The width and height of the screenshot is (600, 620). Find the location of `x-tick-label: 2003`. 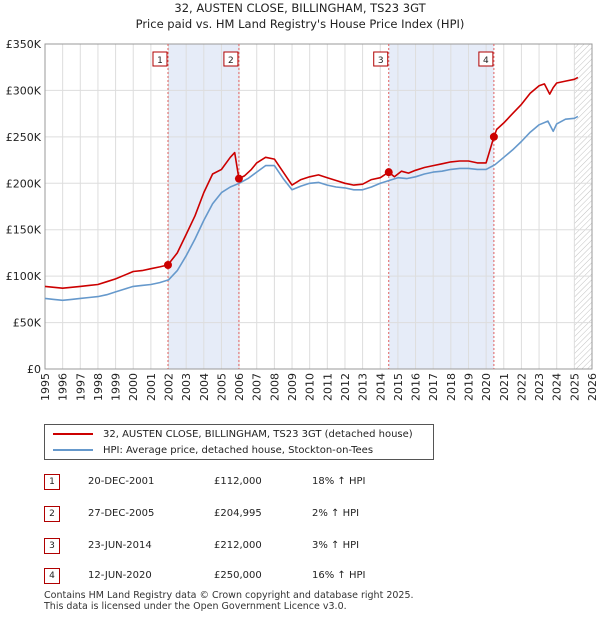

x-tick-label: 2003 is located at coordinates (186, 387).